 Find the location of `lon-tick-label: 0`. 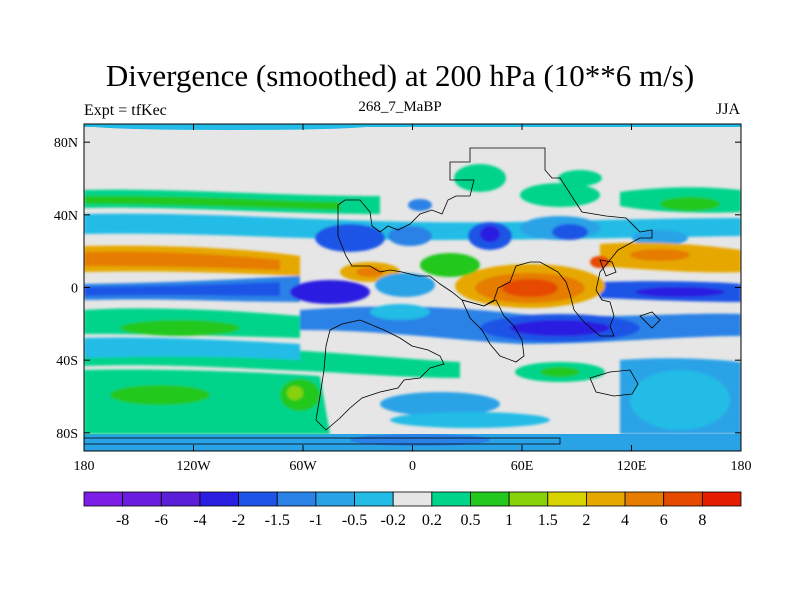

lon-tick-label: 0 is located at coordinates (412, 466).